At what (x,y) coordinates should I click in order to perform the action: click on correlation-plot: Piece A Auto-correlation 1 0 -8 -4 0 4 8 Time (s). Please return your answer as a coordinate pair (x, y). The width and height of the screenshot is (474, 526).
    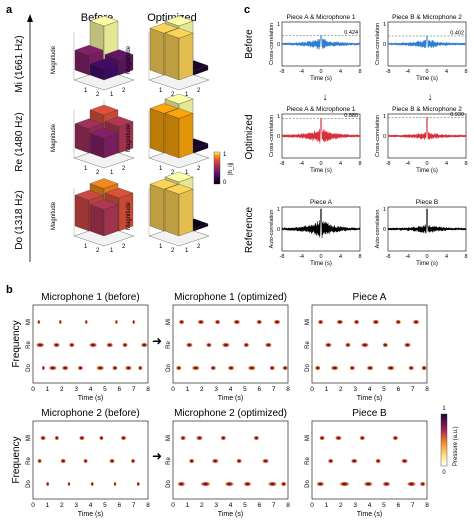
    Looking at the image, I should click on (315, 233).